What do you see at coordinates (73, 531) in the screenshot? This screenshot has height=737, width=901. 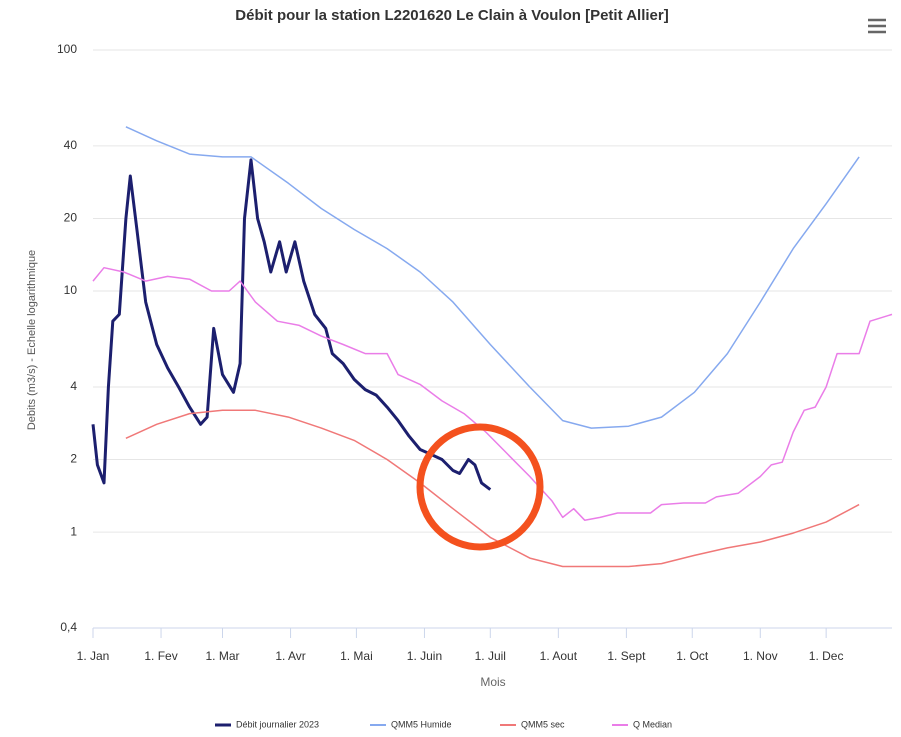 I see `y-tick-label: 1` at bounding box center [73, 531].